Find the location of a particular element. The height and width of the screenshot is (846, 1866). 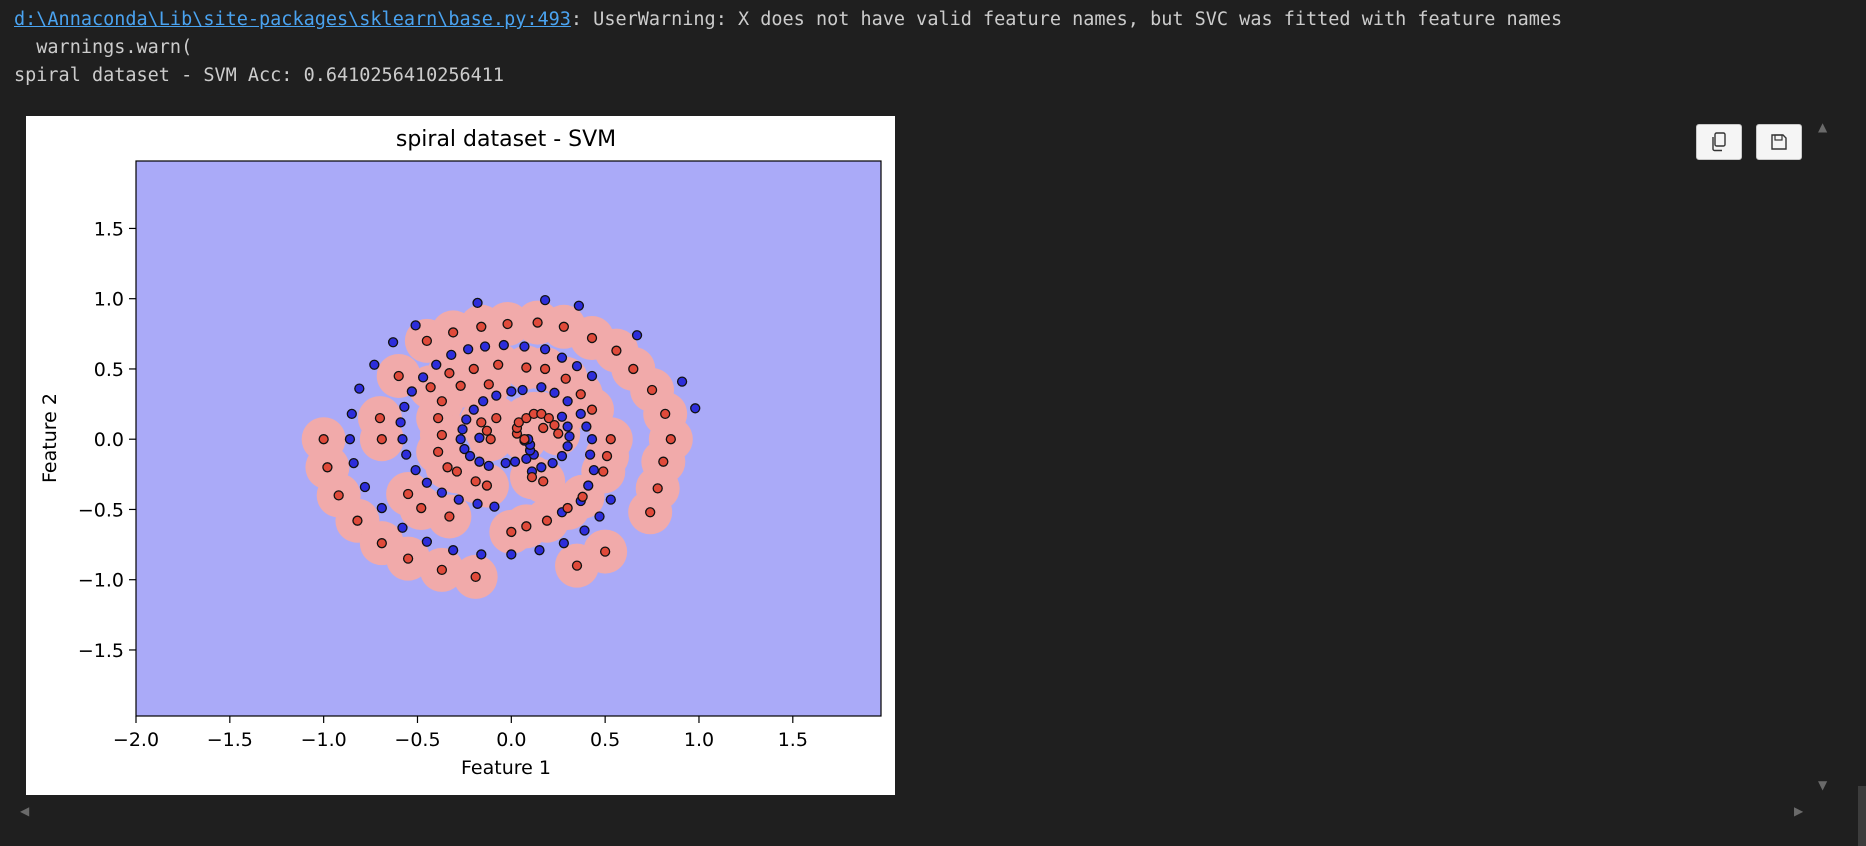

save-button is located at coordinates (1779, 142).